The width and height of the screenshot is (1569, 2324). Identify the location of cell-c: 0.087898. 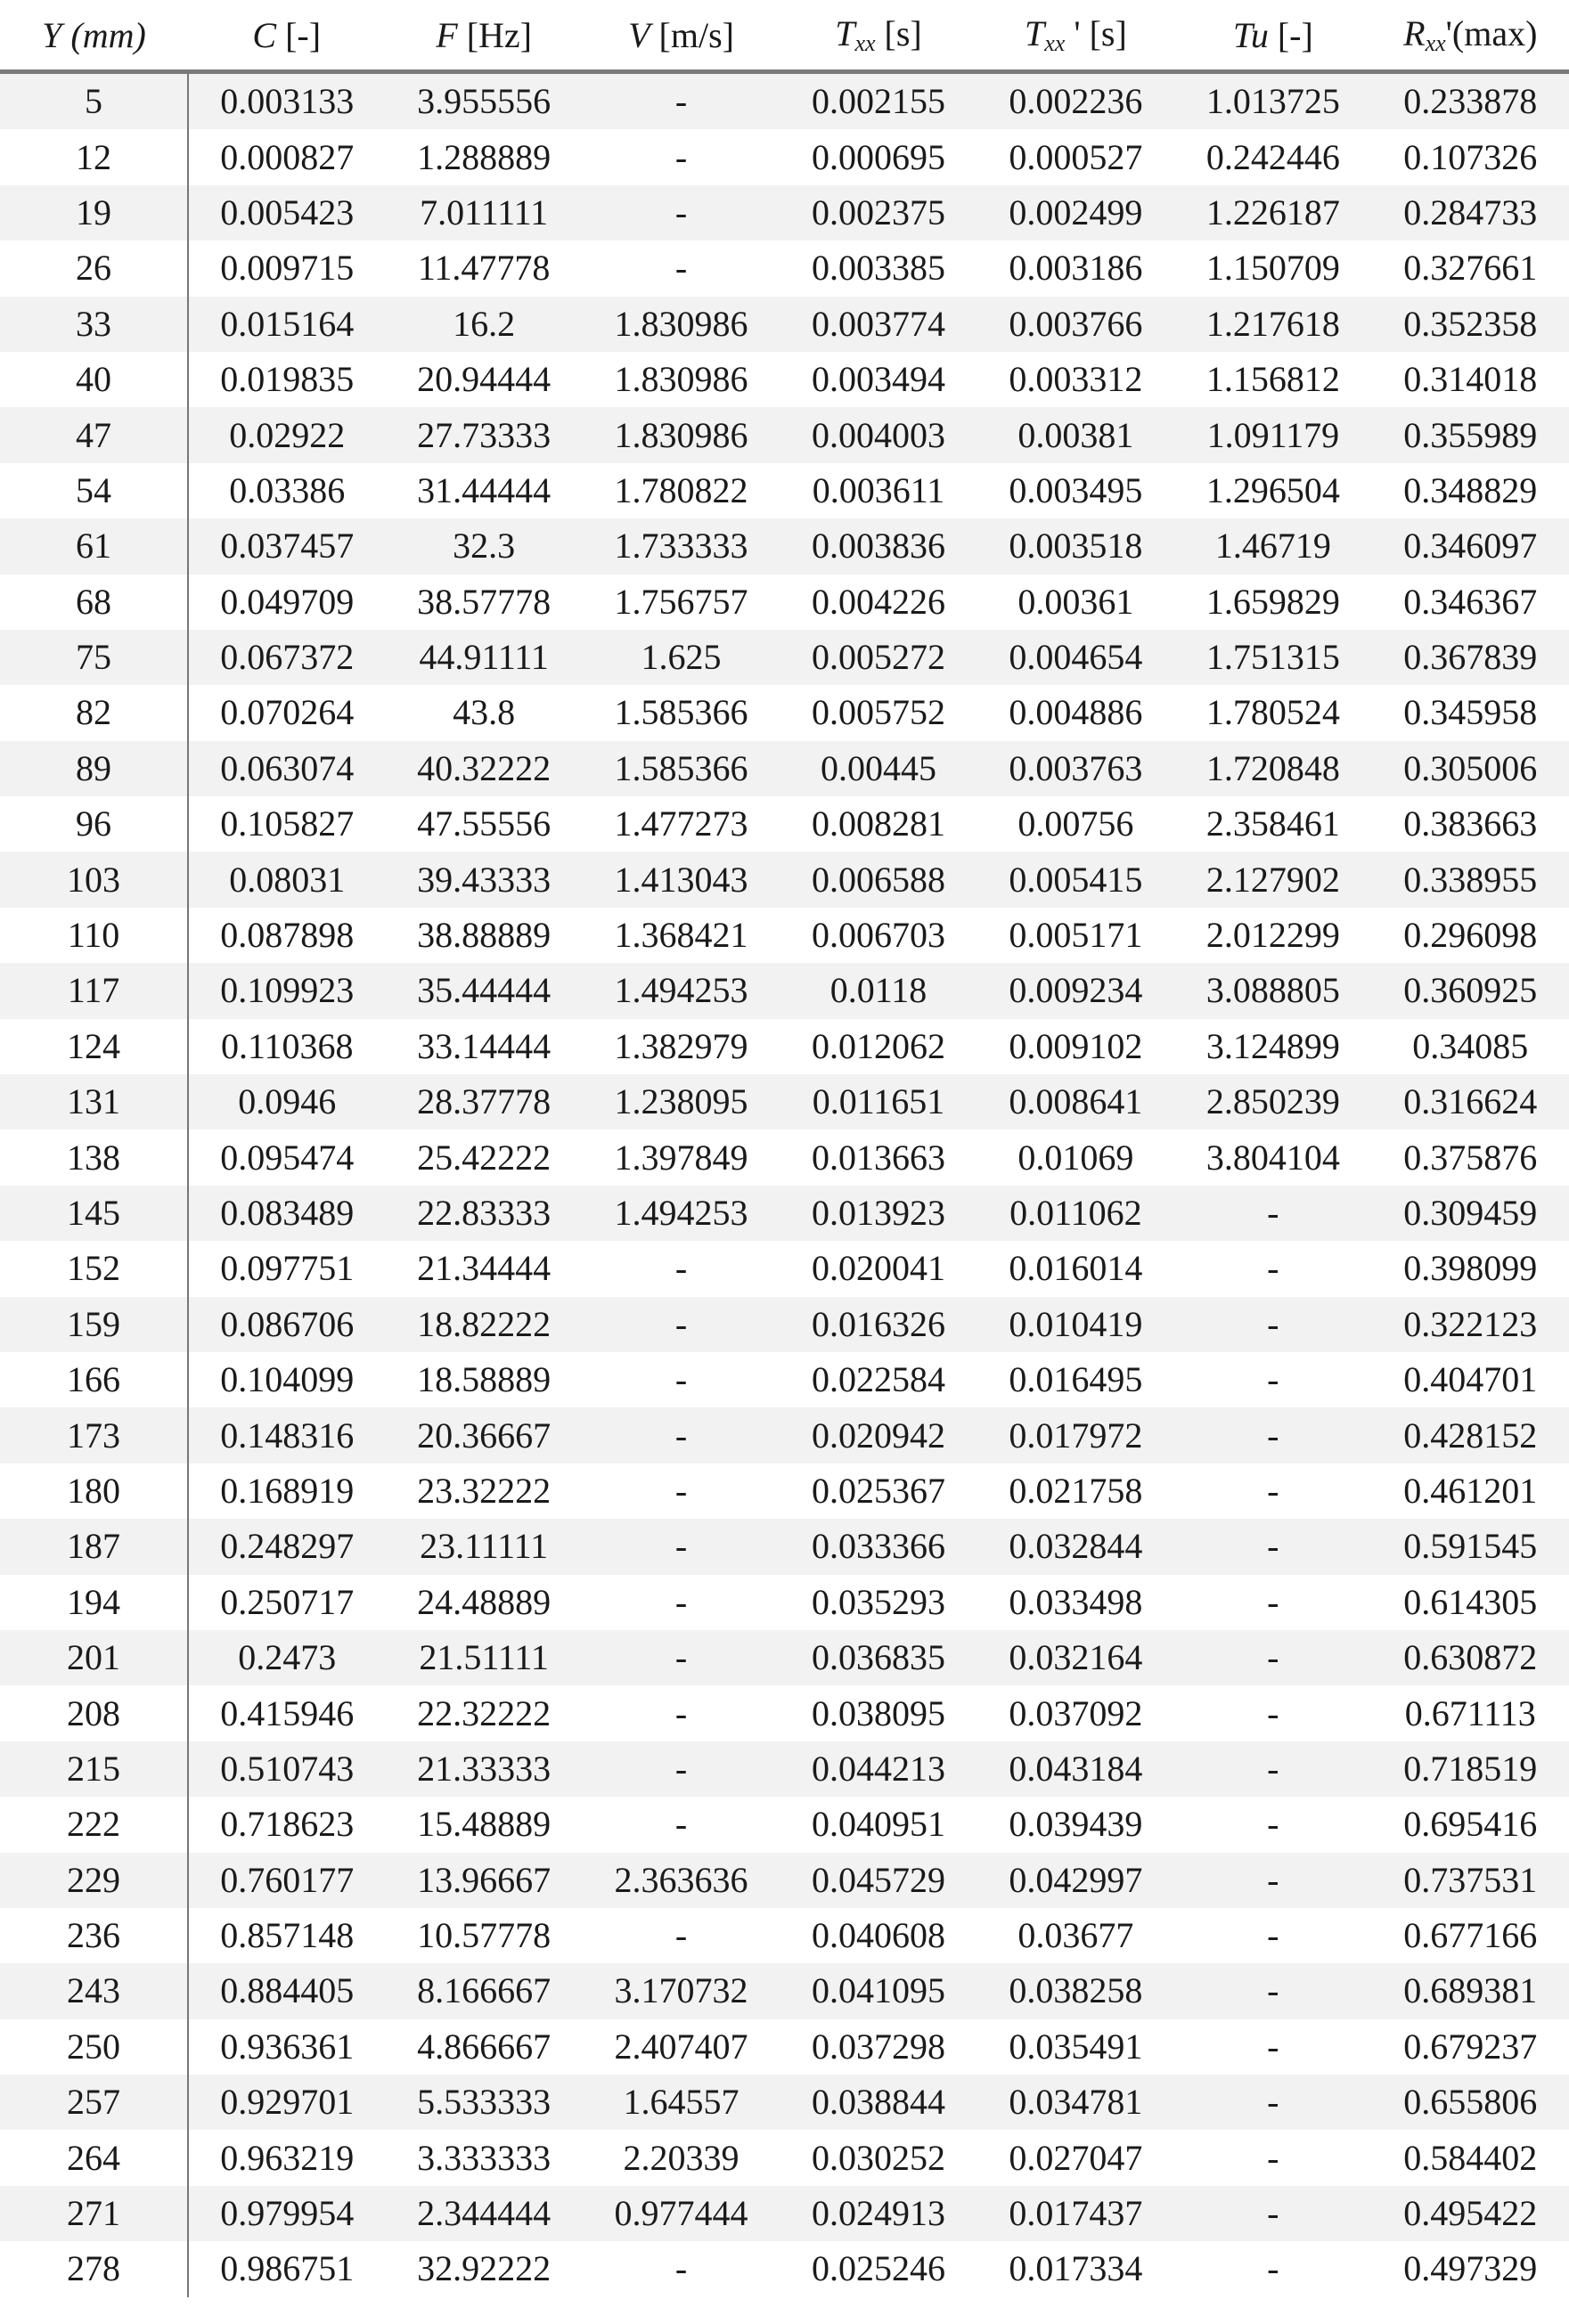
(288, 935).